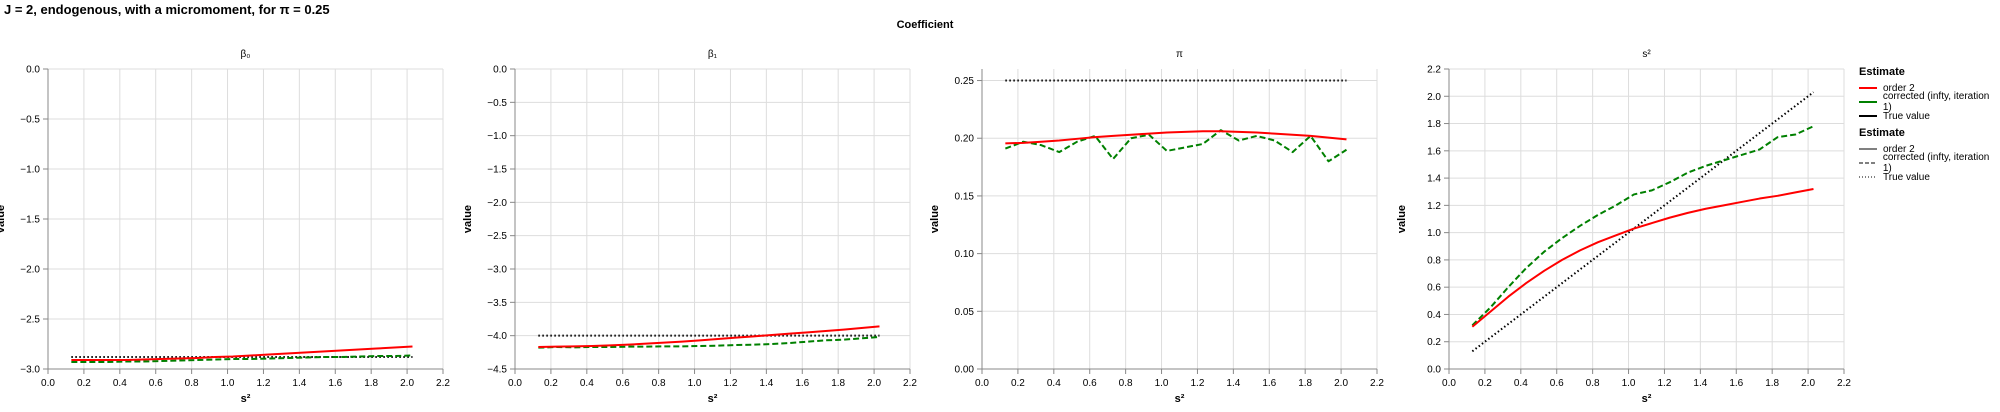 The height and width of the screenshot is (412, 2000). Describe the element at coordinates (1434, 206) in the screenshot. I see `y-tick-label: 1.2` at that location.